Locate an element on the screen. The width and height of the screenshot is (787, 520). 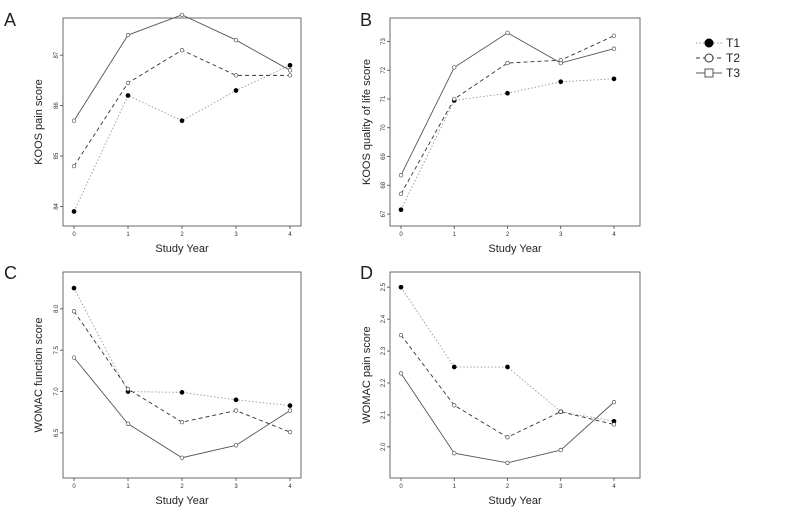
legend-item-t2: T2 is located at coordinates (718, 58).